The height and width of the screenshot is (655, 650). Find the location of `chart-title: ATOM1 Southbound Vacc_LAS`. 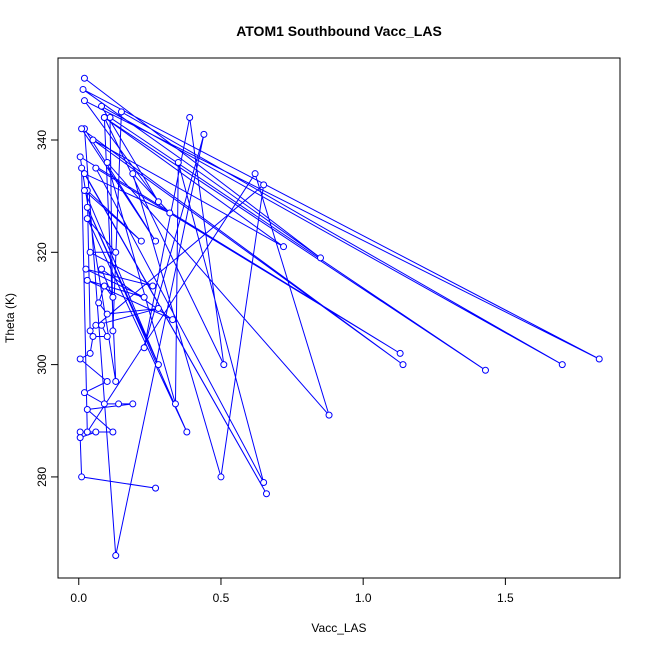

chart-title: ATOM1 Southbound Vacc_LAS is located at coordinates (339, 31).